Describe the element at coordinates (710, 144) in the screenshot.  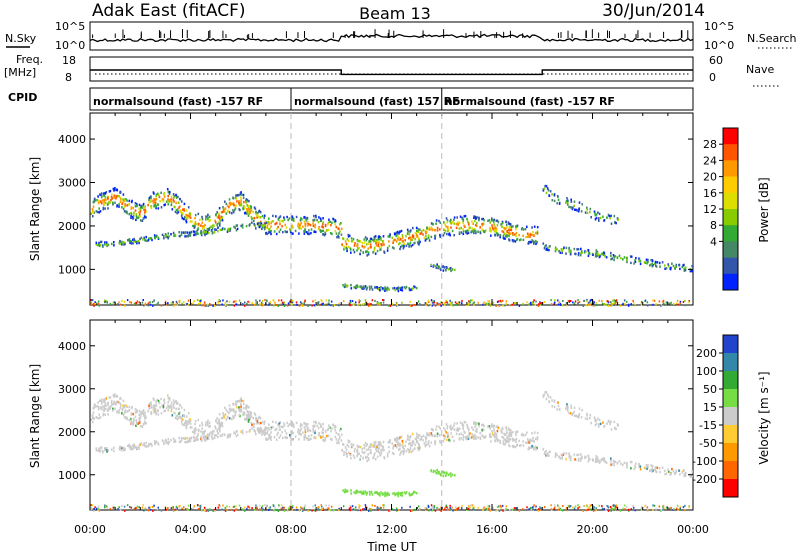
I see `colorbar-tick-label: 28` at that location.